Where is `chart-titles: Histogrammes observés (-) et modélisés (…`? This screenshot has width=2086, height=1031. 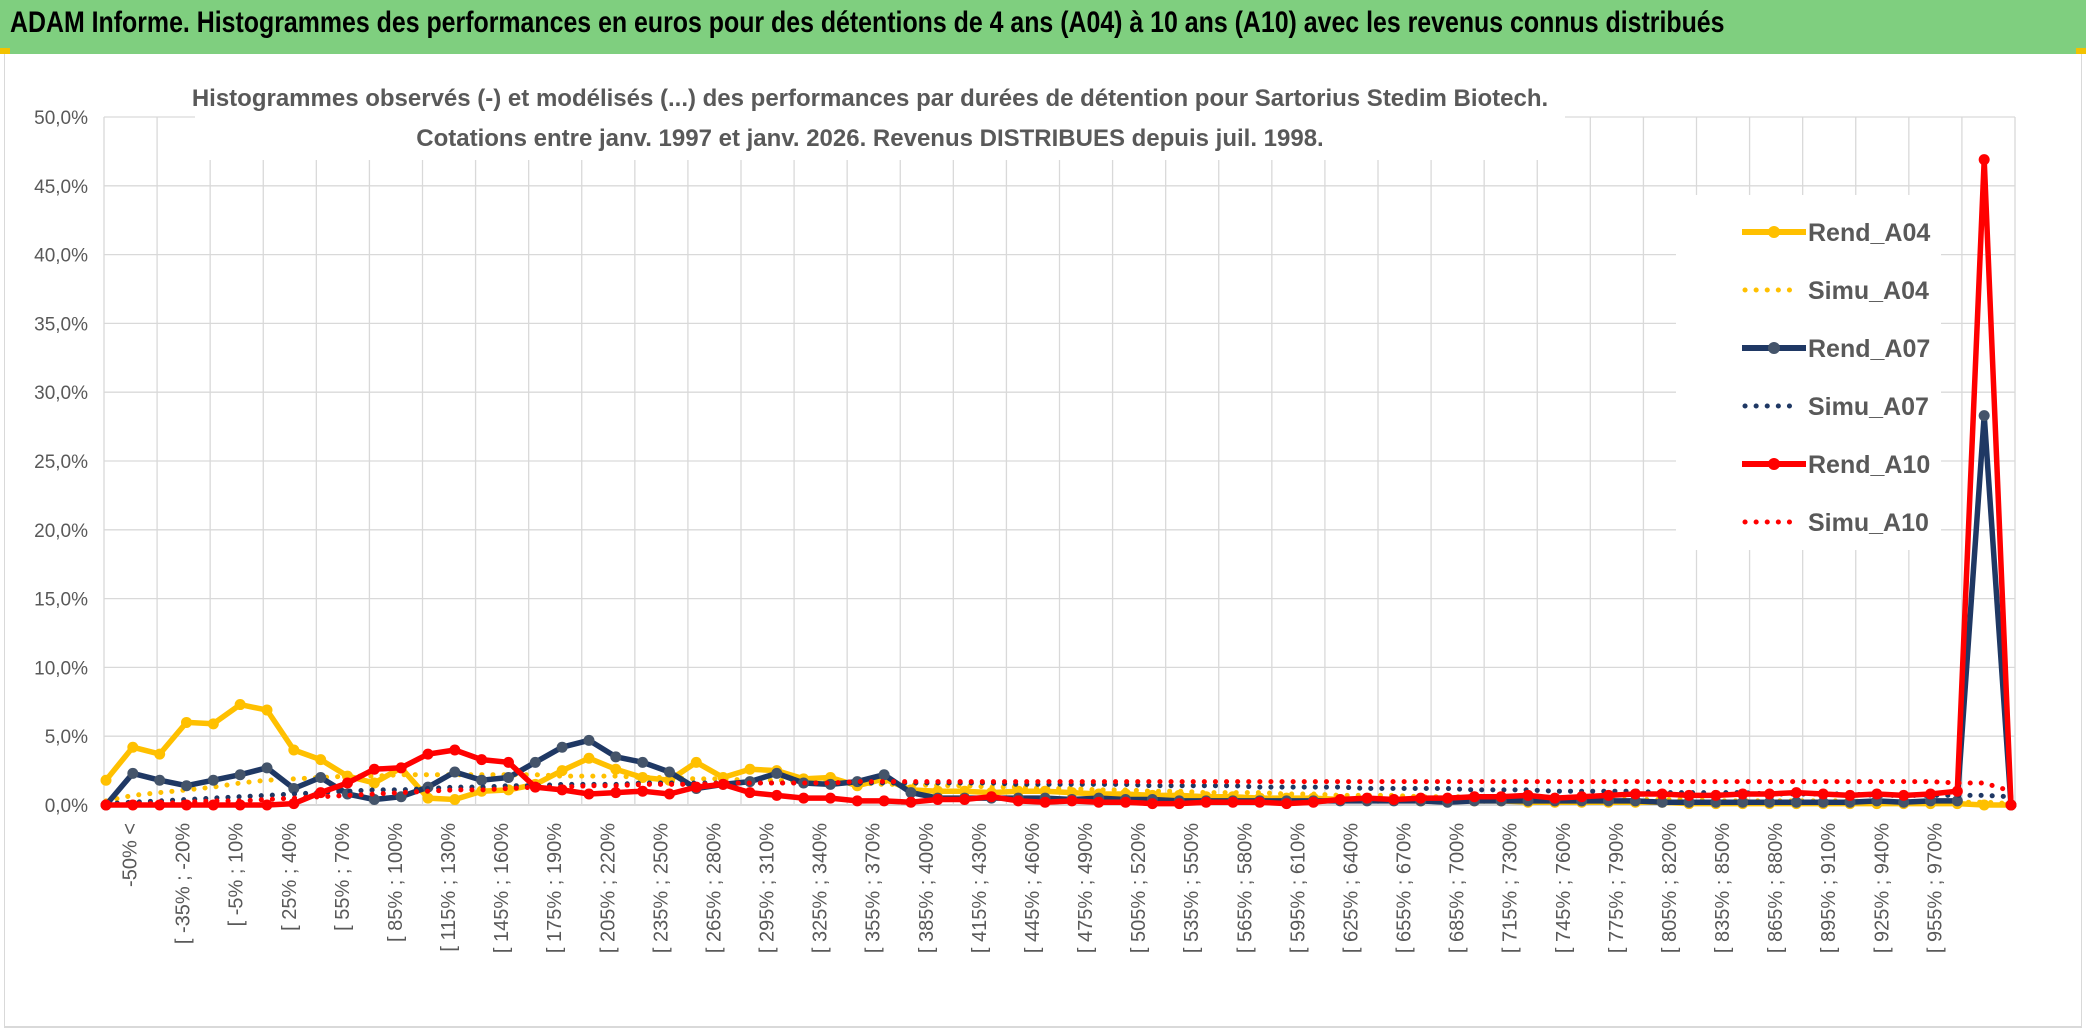
chart-titles: Histogrammes observés (-) et modélisés (… is located at coordinates (878, 119).